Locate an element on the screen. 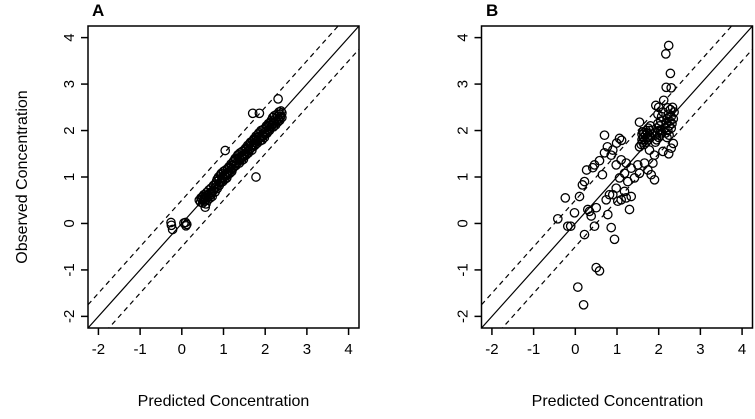 The image size is (755, 419). y-tick-label: 4 is located at coordinates (463, 37).